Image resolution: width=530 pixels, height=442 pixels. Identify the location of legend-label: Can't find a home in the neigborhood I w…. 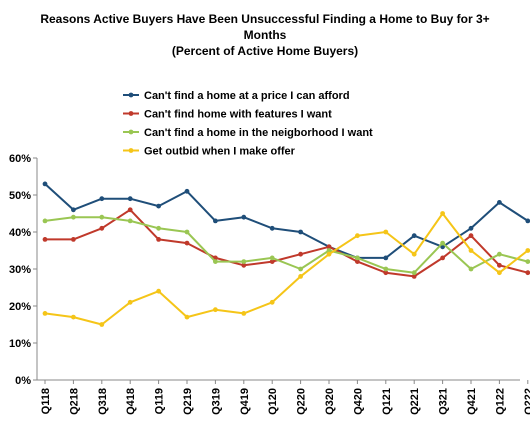
(258, 133).